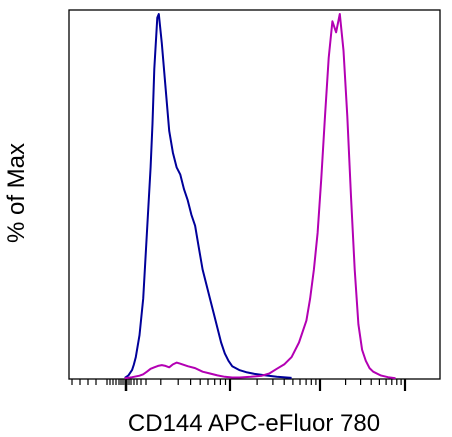 The width and height of the screenshot is (452, 437). I want to click on x-axis-ticks, so click(239, 385).